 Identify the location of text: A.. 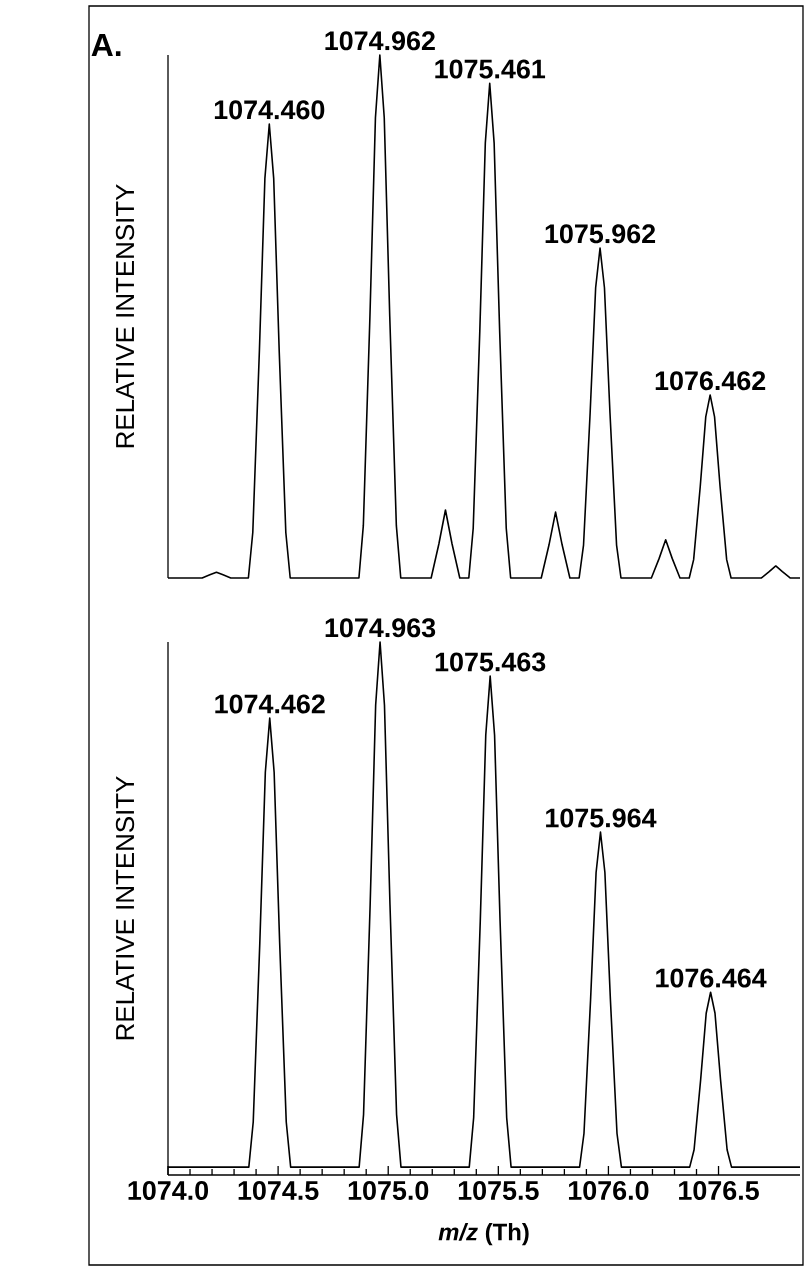
(106, 45).